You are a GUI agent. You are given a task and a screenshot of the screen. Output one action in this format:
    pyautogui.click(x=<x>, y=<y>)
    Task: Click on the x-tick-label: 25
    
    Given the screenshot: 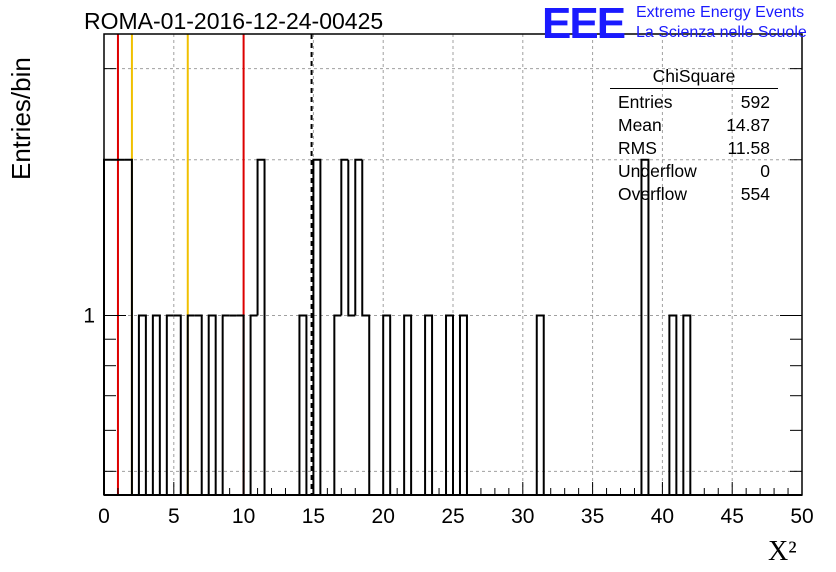 What is the action you would take?
    pyautogui.click(x=452, y=516)
    